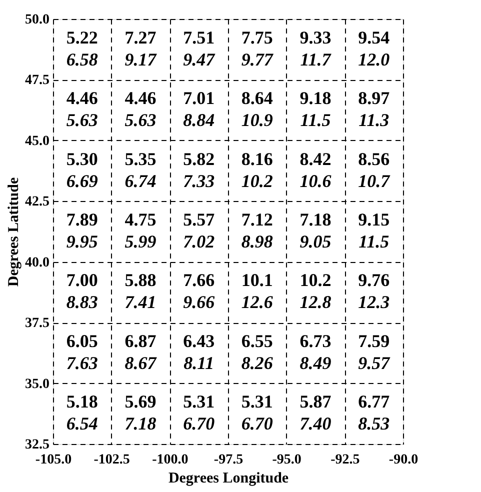  What do you see at coordinates (287, 460) in the screenshot?
I see `x-tick-label: -95.0` at bounding box center [287, 460].